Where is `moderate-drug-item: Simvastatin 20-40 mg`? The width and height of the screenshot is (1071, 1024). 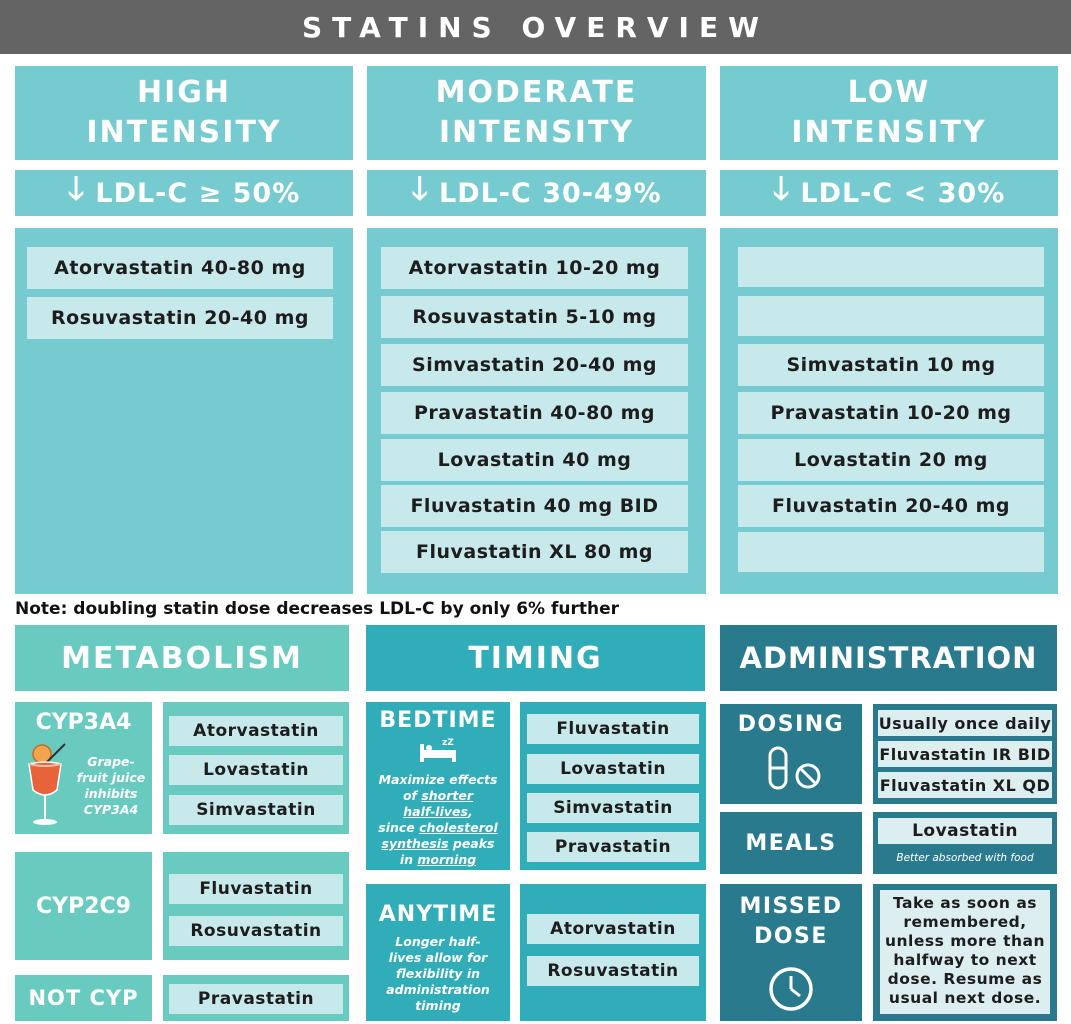
moderate-drug-item: Simvastatin 20-40 mg is located at coordinates (534, 365).